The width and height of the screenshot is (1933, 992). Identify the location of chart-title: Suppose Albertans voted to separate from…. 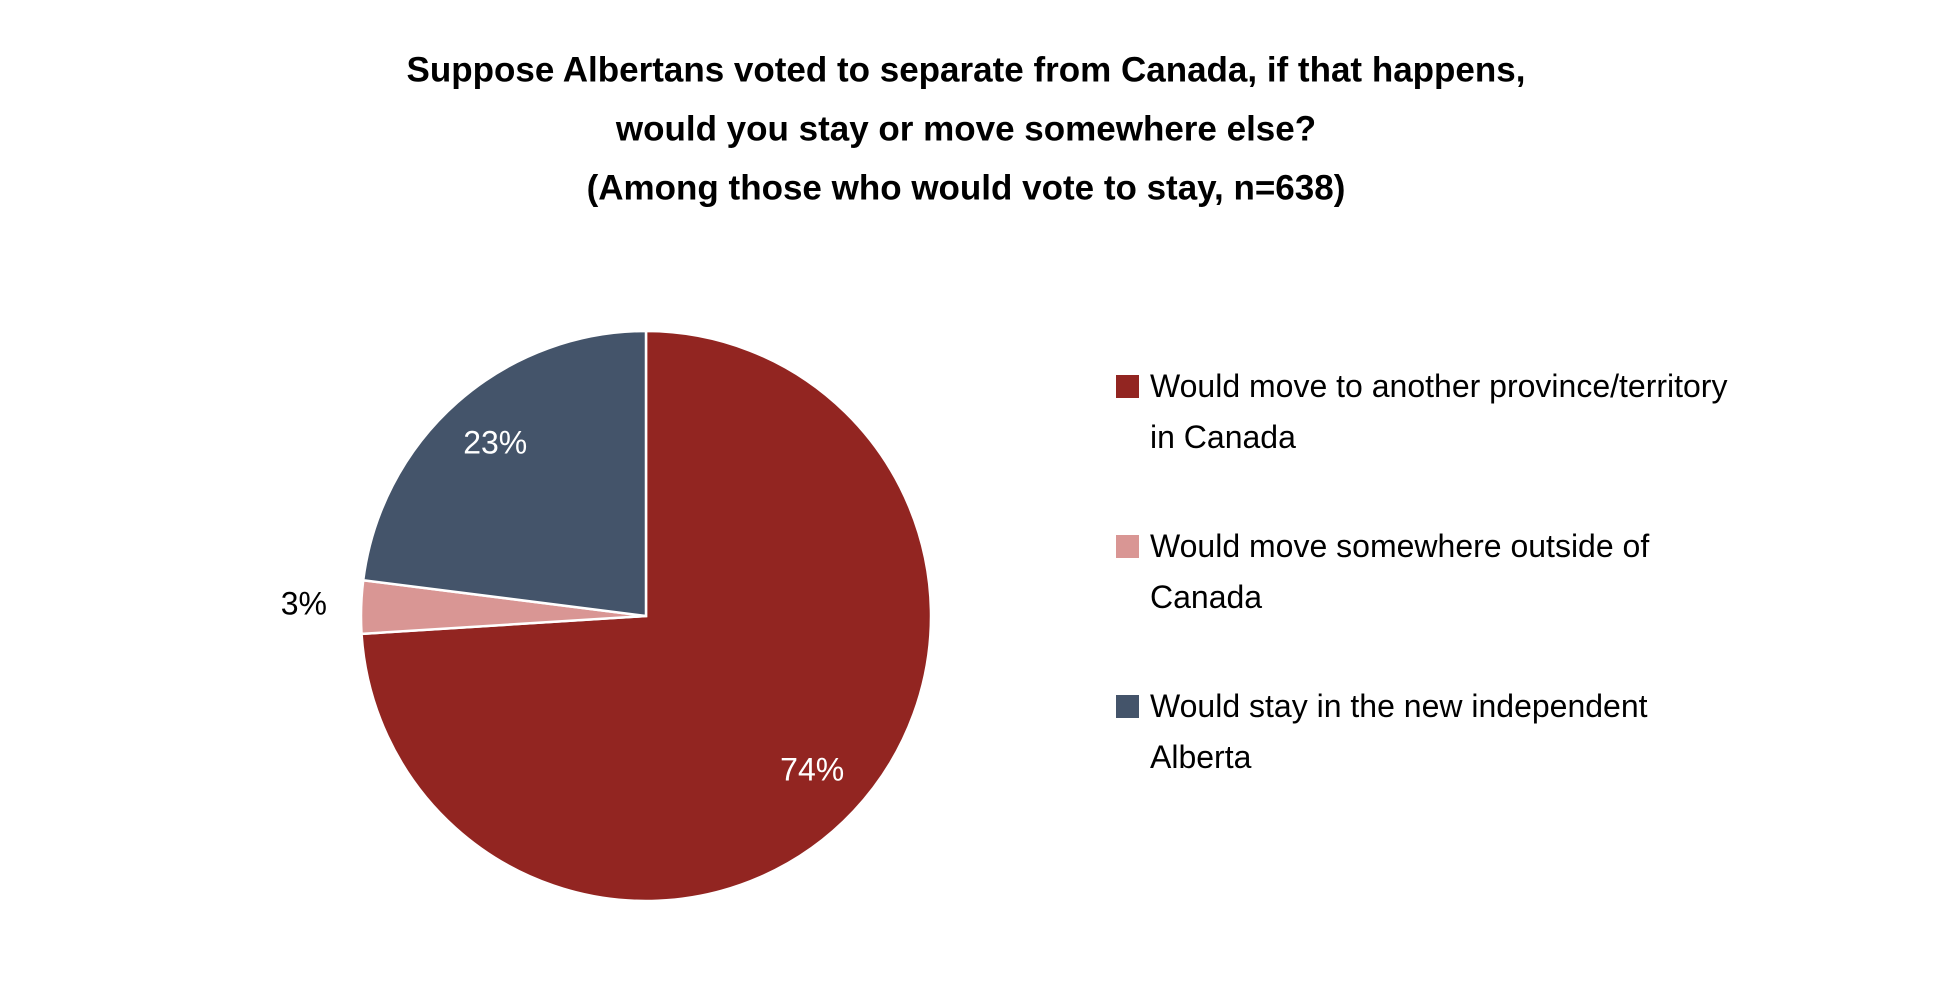
(966, 69).